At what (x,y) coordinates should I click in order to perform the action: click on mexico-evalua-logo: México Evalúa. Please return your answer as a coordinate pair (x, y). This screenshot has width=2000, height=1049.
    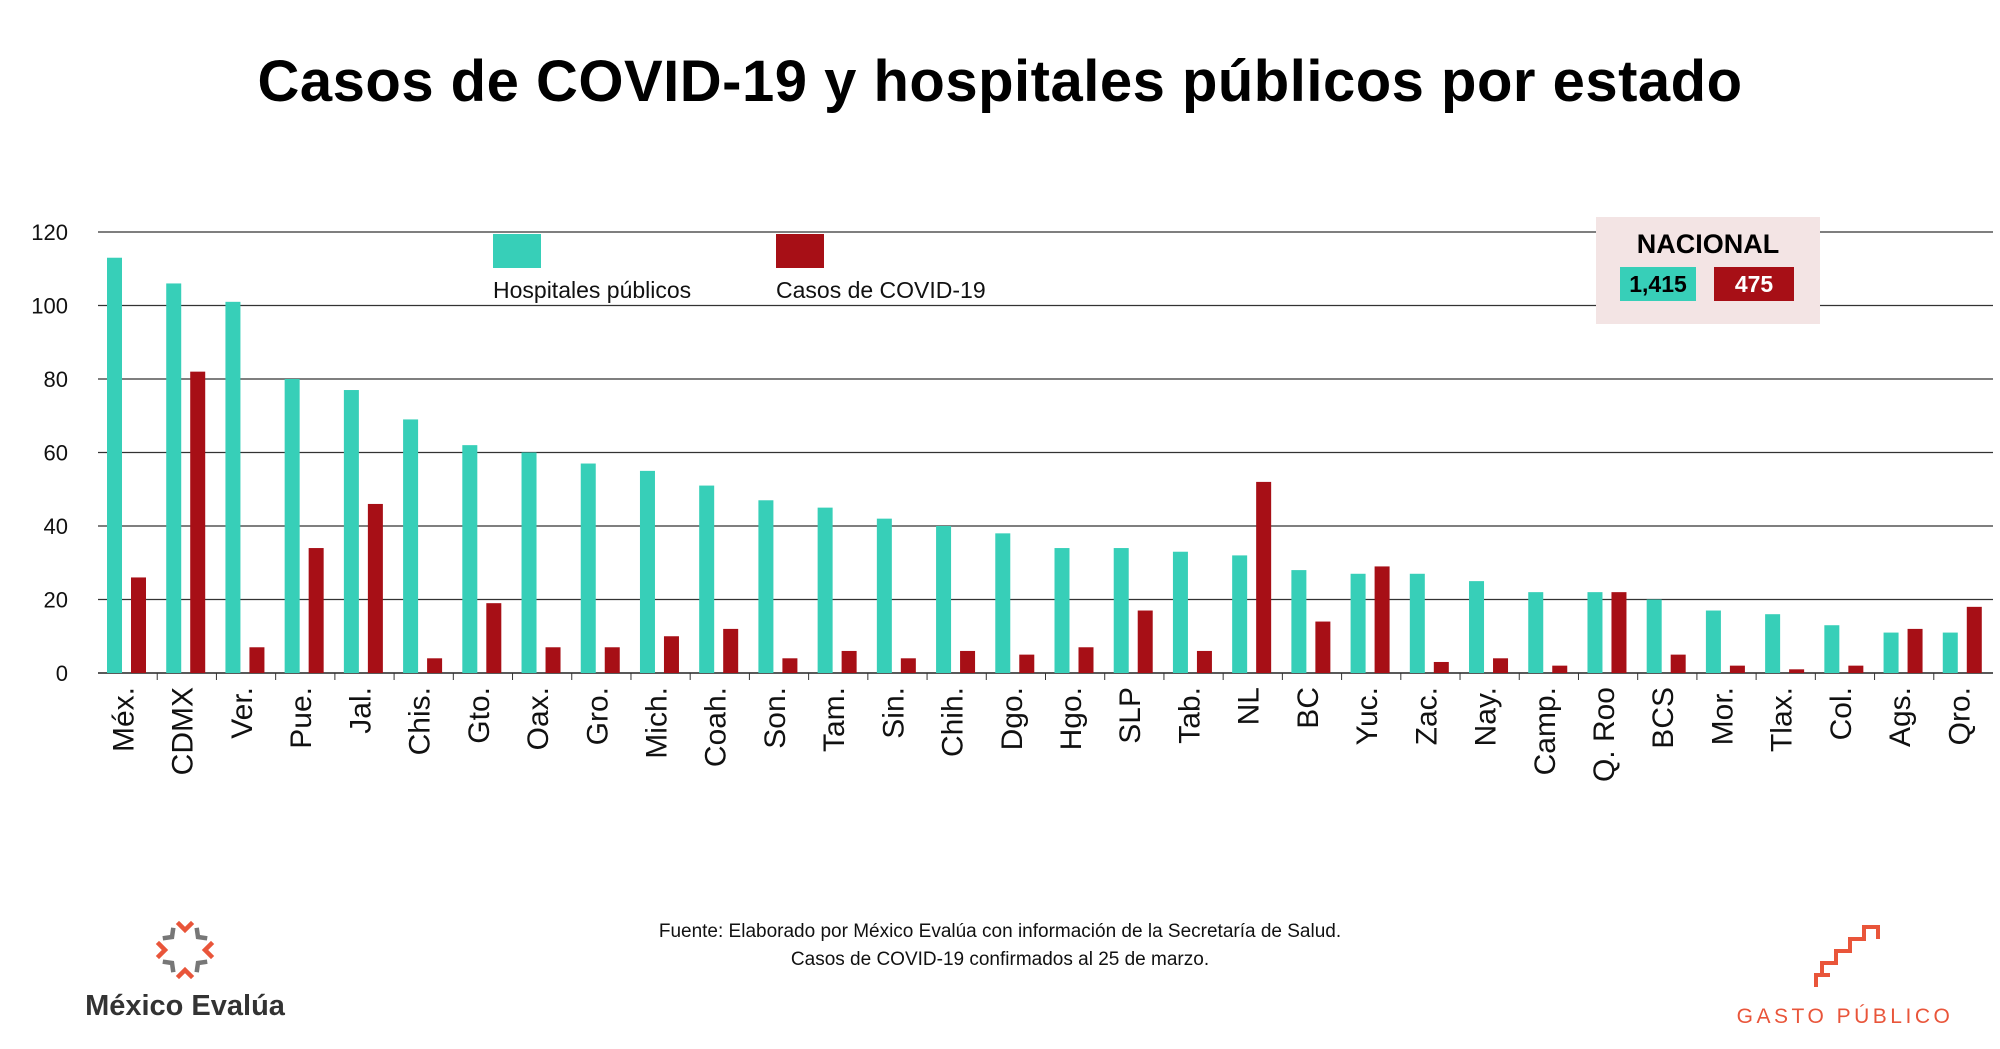
    Looking at the image, I should click on (185, 973).